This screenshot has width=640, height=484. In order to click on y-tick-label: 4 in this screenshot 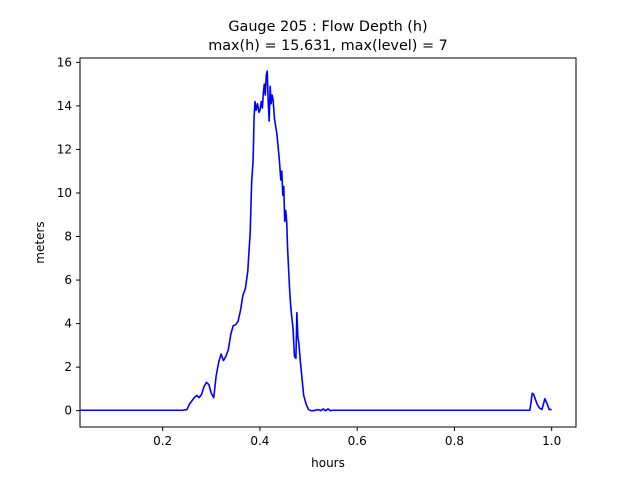, I will do `click(68, 324)`.